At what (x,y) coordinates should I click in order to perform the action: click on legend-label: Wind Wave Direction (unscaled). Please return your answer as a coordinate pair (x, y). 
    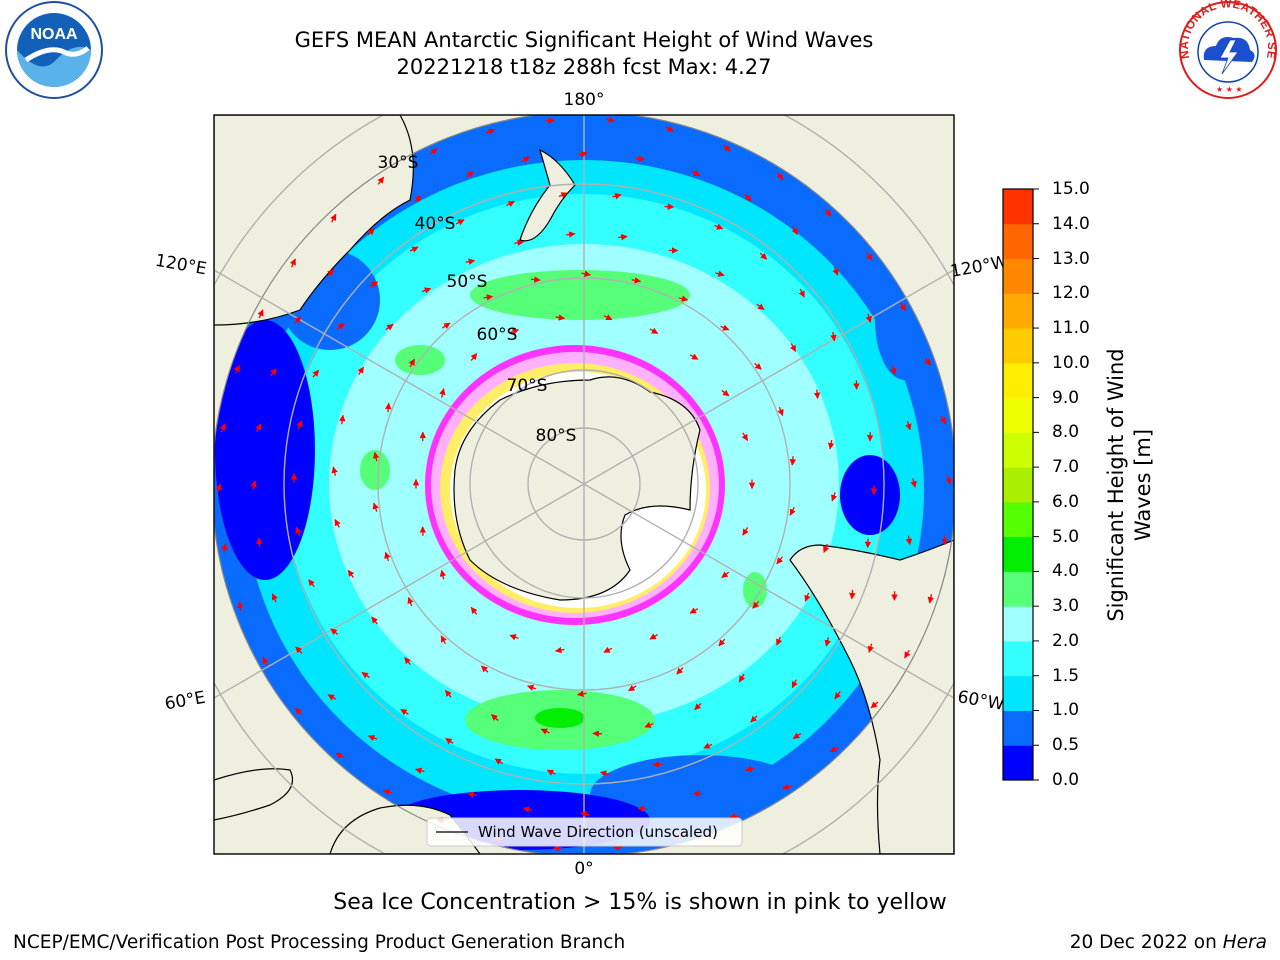
    Looking at the image, I should click on (598, 832).